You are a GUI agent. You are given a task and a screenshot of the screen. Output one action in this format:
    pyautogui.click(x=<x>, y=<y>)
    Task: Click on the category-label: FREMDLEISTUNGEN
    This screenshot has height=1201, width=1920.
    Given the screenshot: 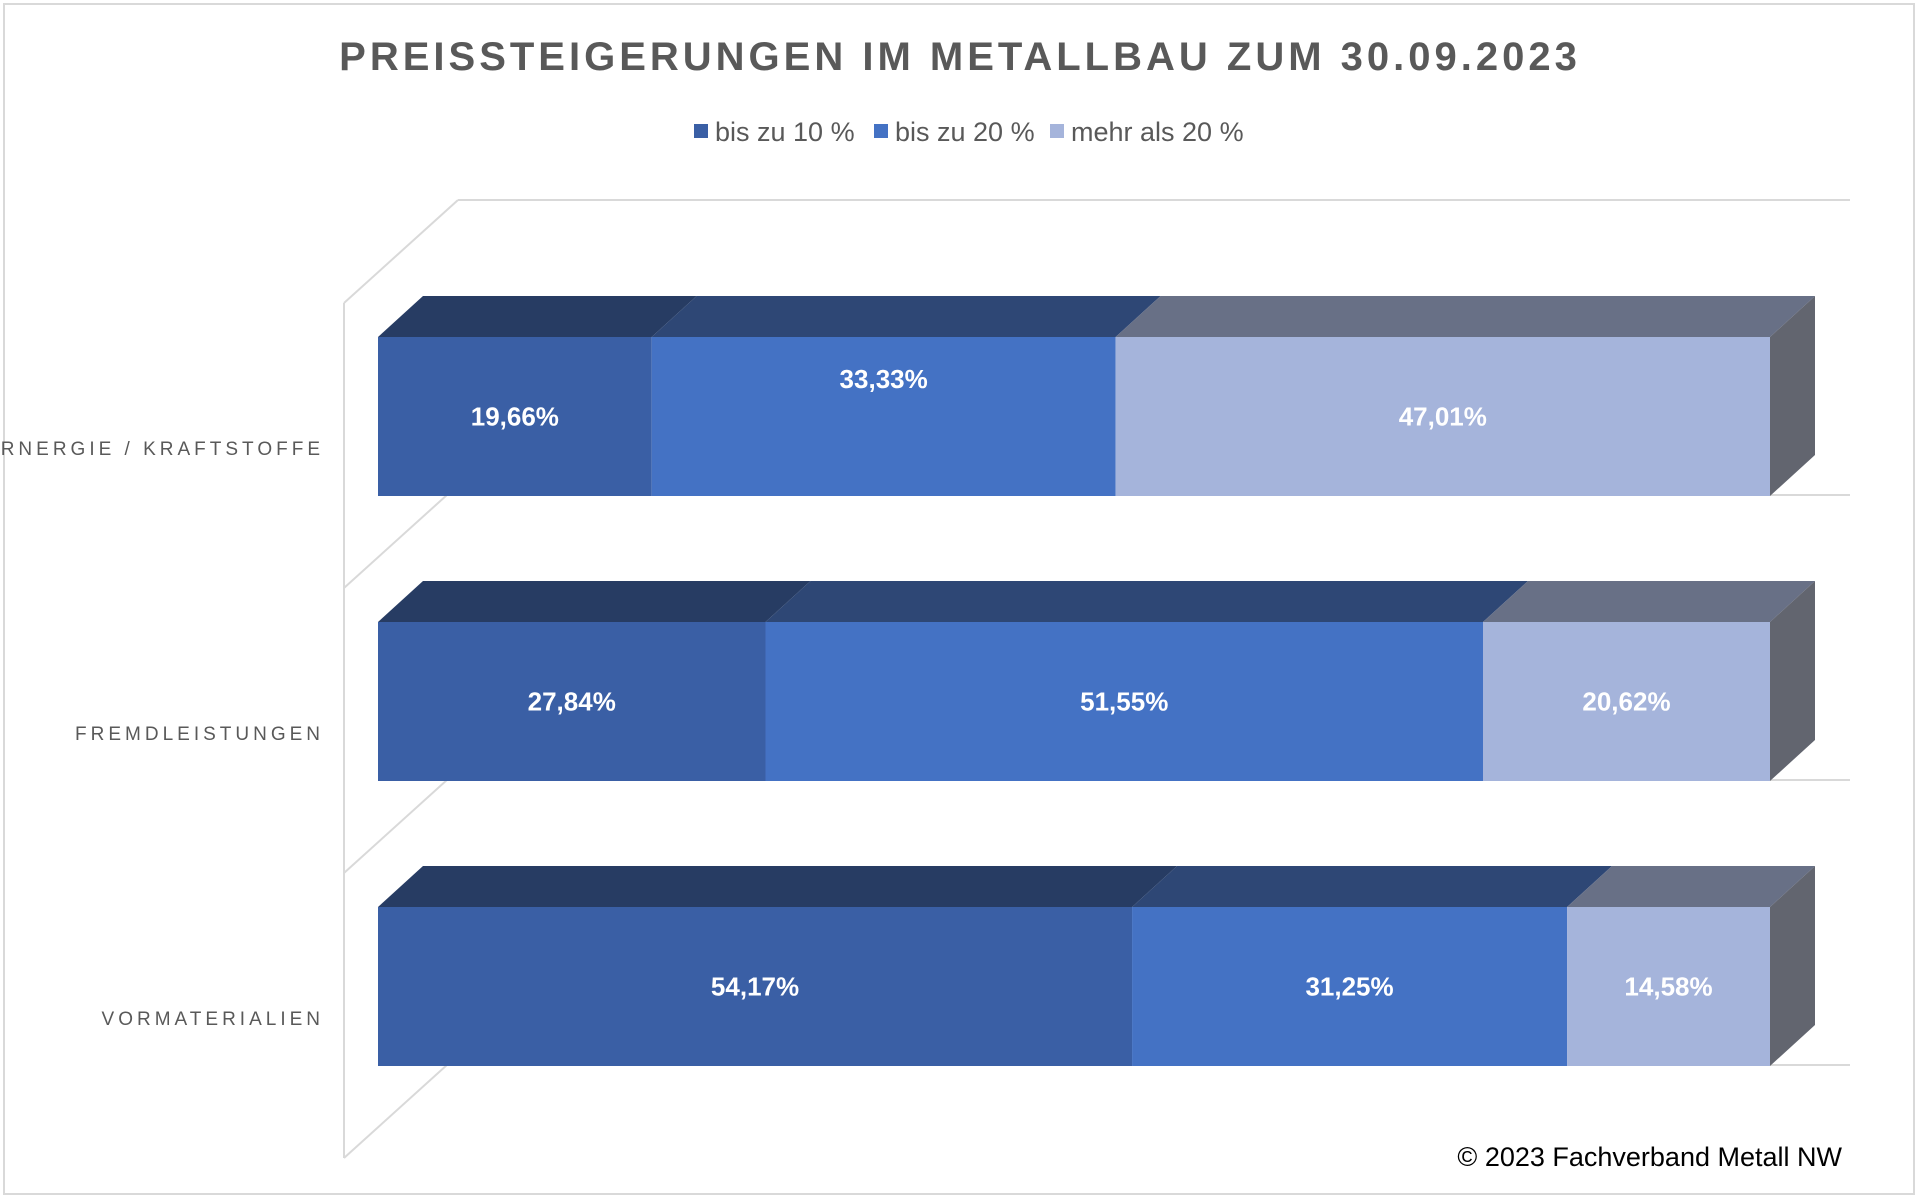 What is the action you would take?
    pyautogui.click(x=199, y=734)
    